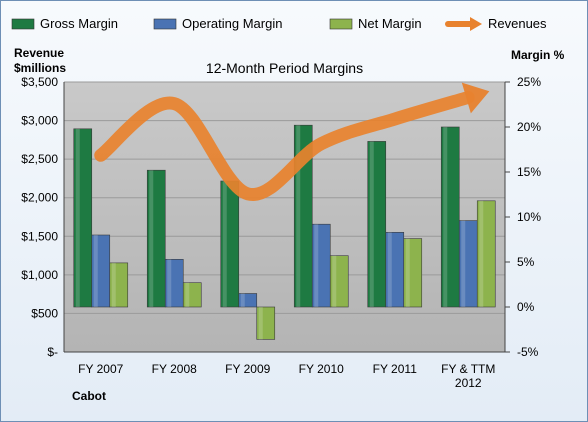 Image resolution: width=588 pixels, height=422 pixels. What do you see at coordinates (23, 24) in the screenshot?
I see `legend-swatch-gross-margin` at bounding box center [23, 24].